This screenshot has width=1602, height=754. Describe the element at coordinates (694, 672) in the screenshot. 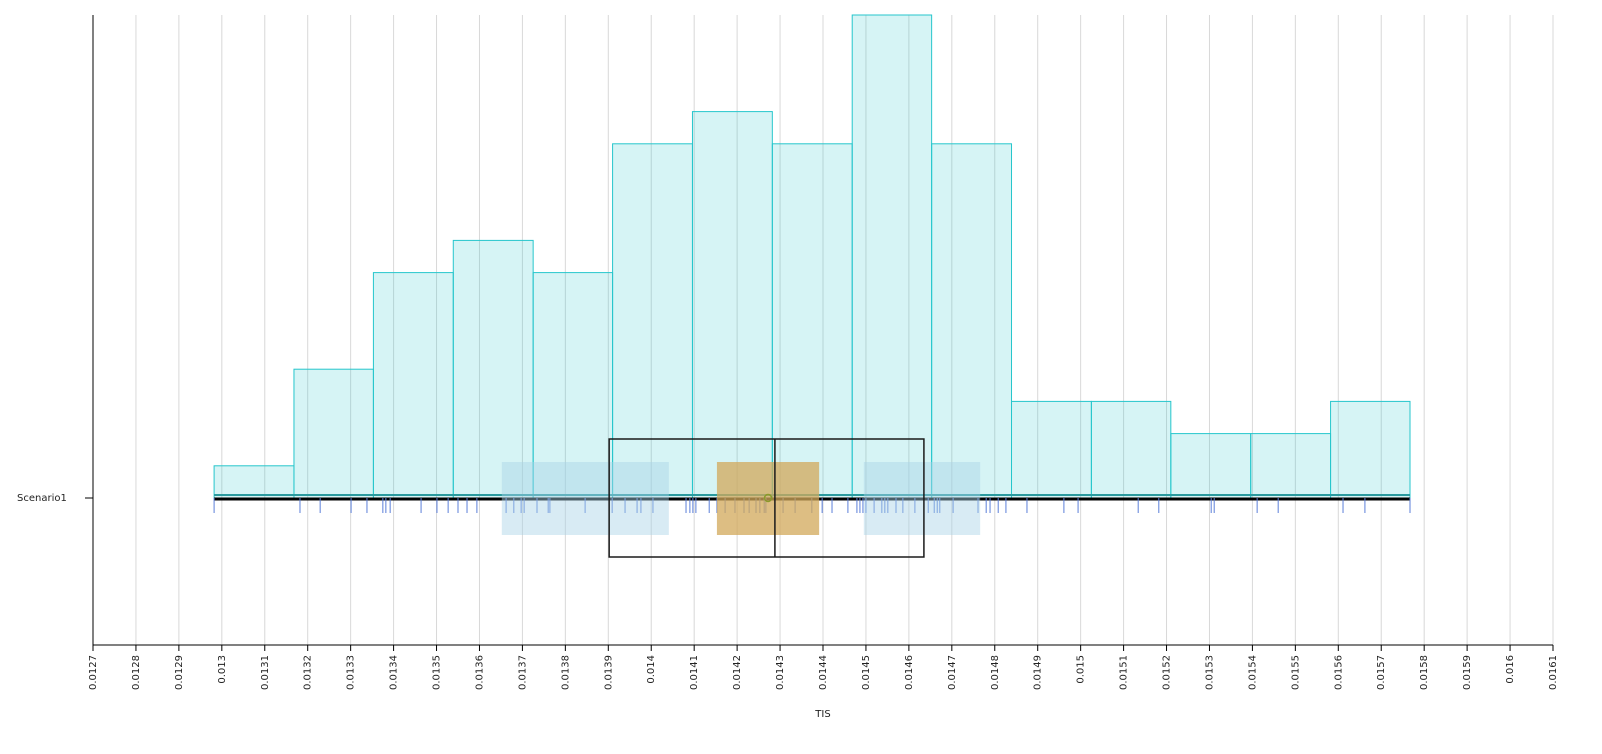

I see `x-tick-label: 0.0141` at that location.